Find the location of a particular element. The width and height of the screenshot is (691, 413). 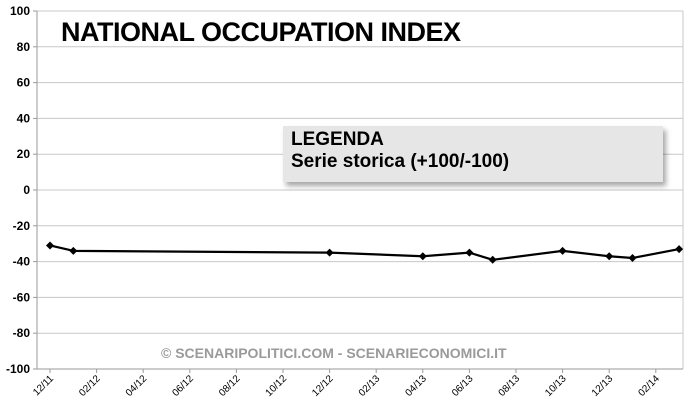

y-tick-label: 100 is located at coordinates (20, 11).